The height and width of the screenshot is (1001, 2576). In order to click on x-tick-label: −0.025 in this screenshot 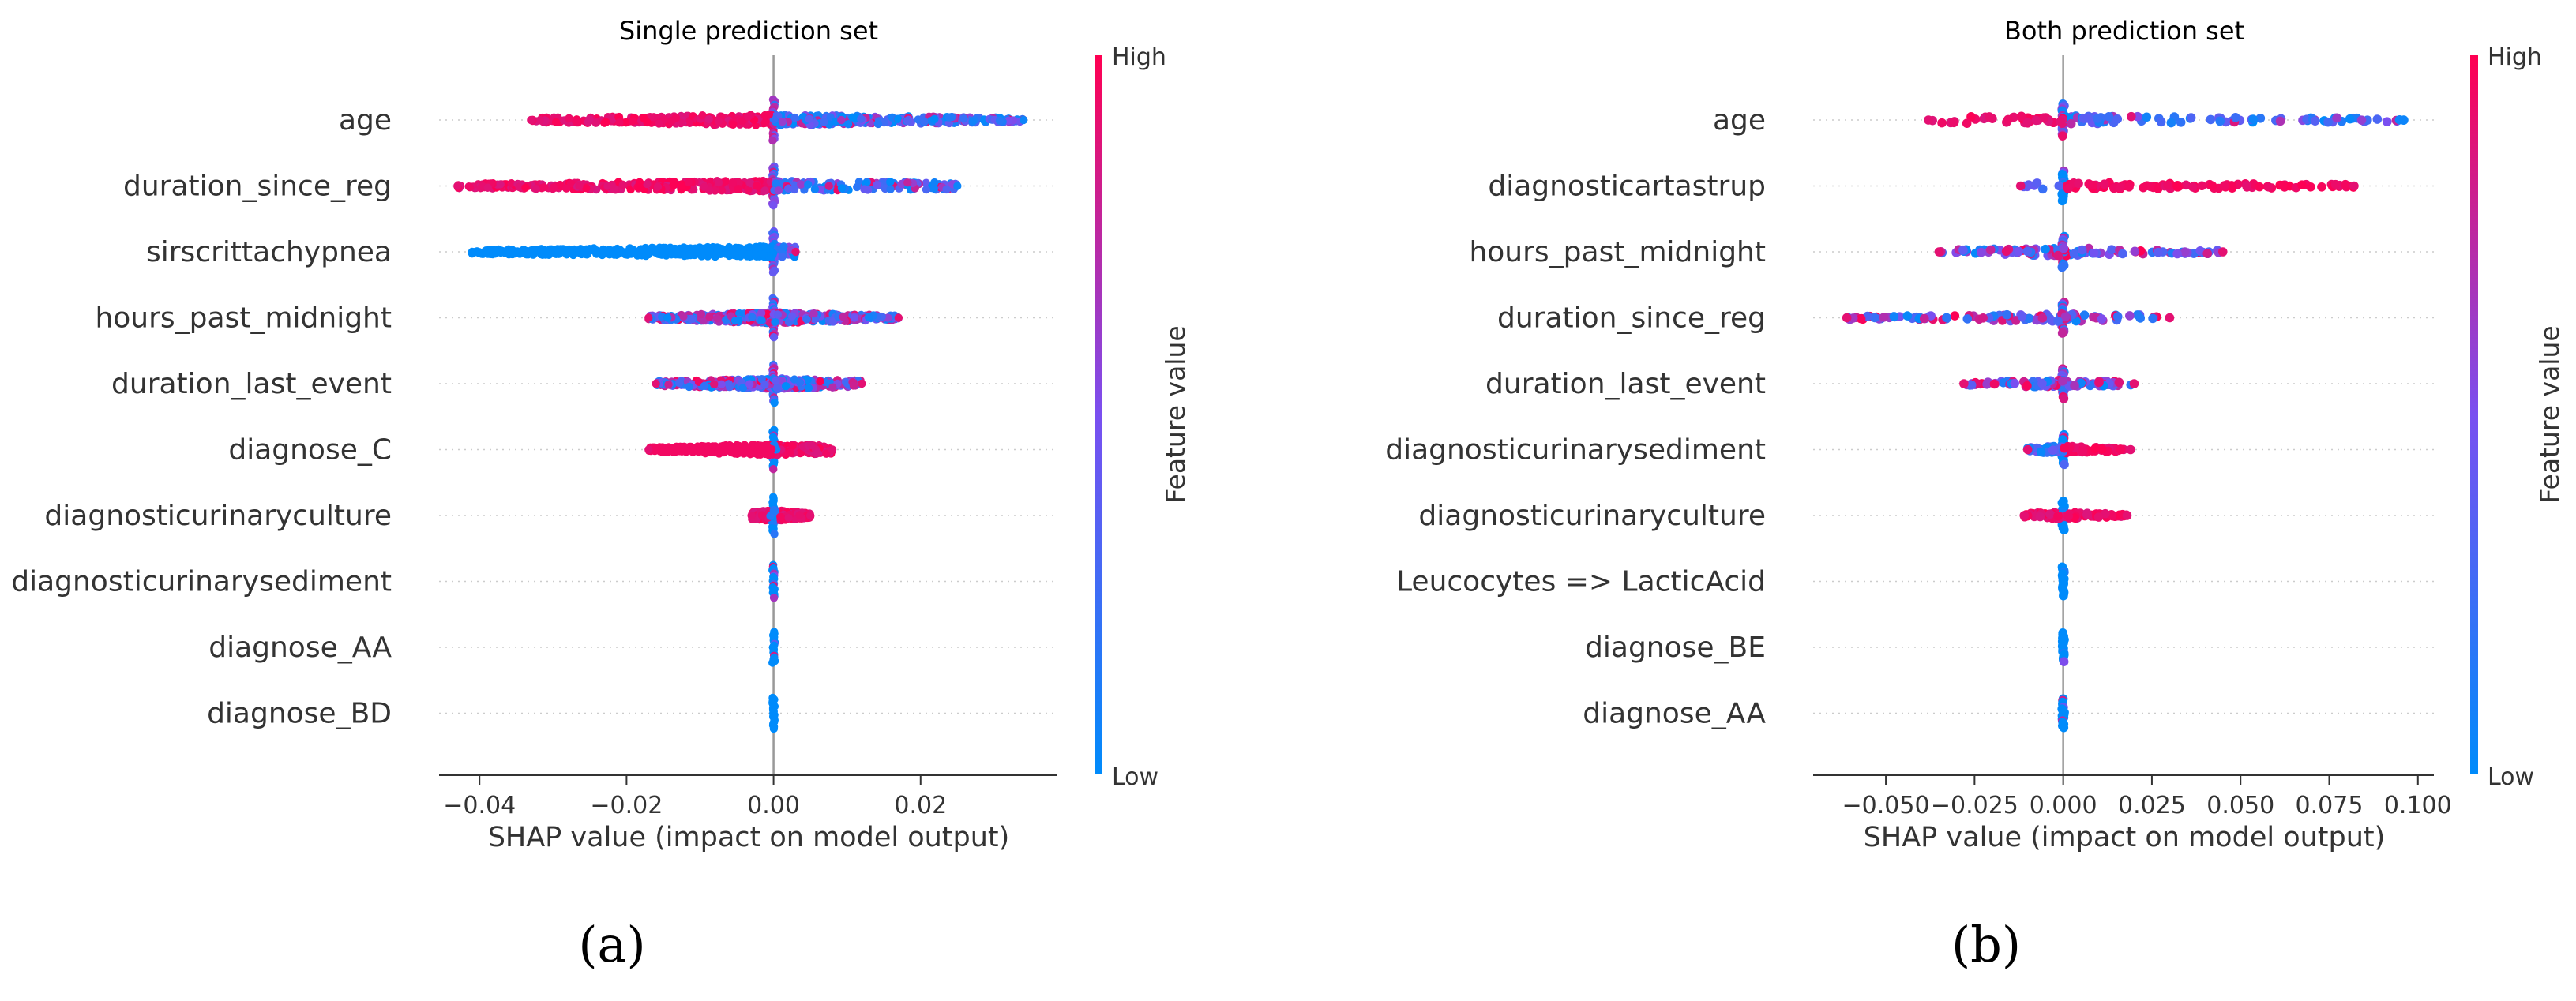, I will do `click(1974, 805)`.